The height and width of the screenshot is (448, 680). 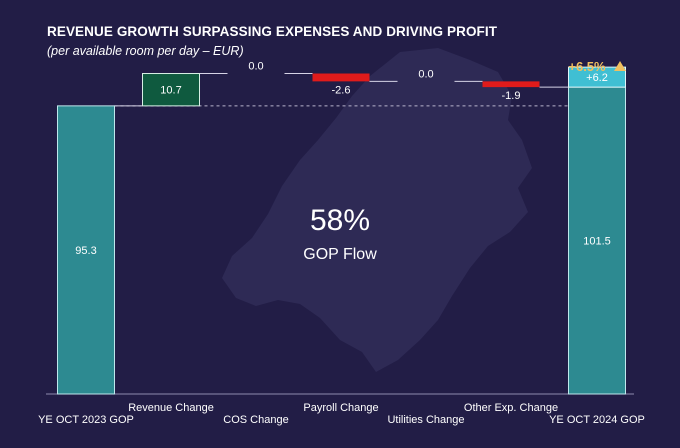 I want to click on bar-ye-oct-2023-gop, so click(x=86, y=250).